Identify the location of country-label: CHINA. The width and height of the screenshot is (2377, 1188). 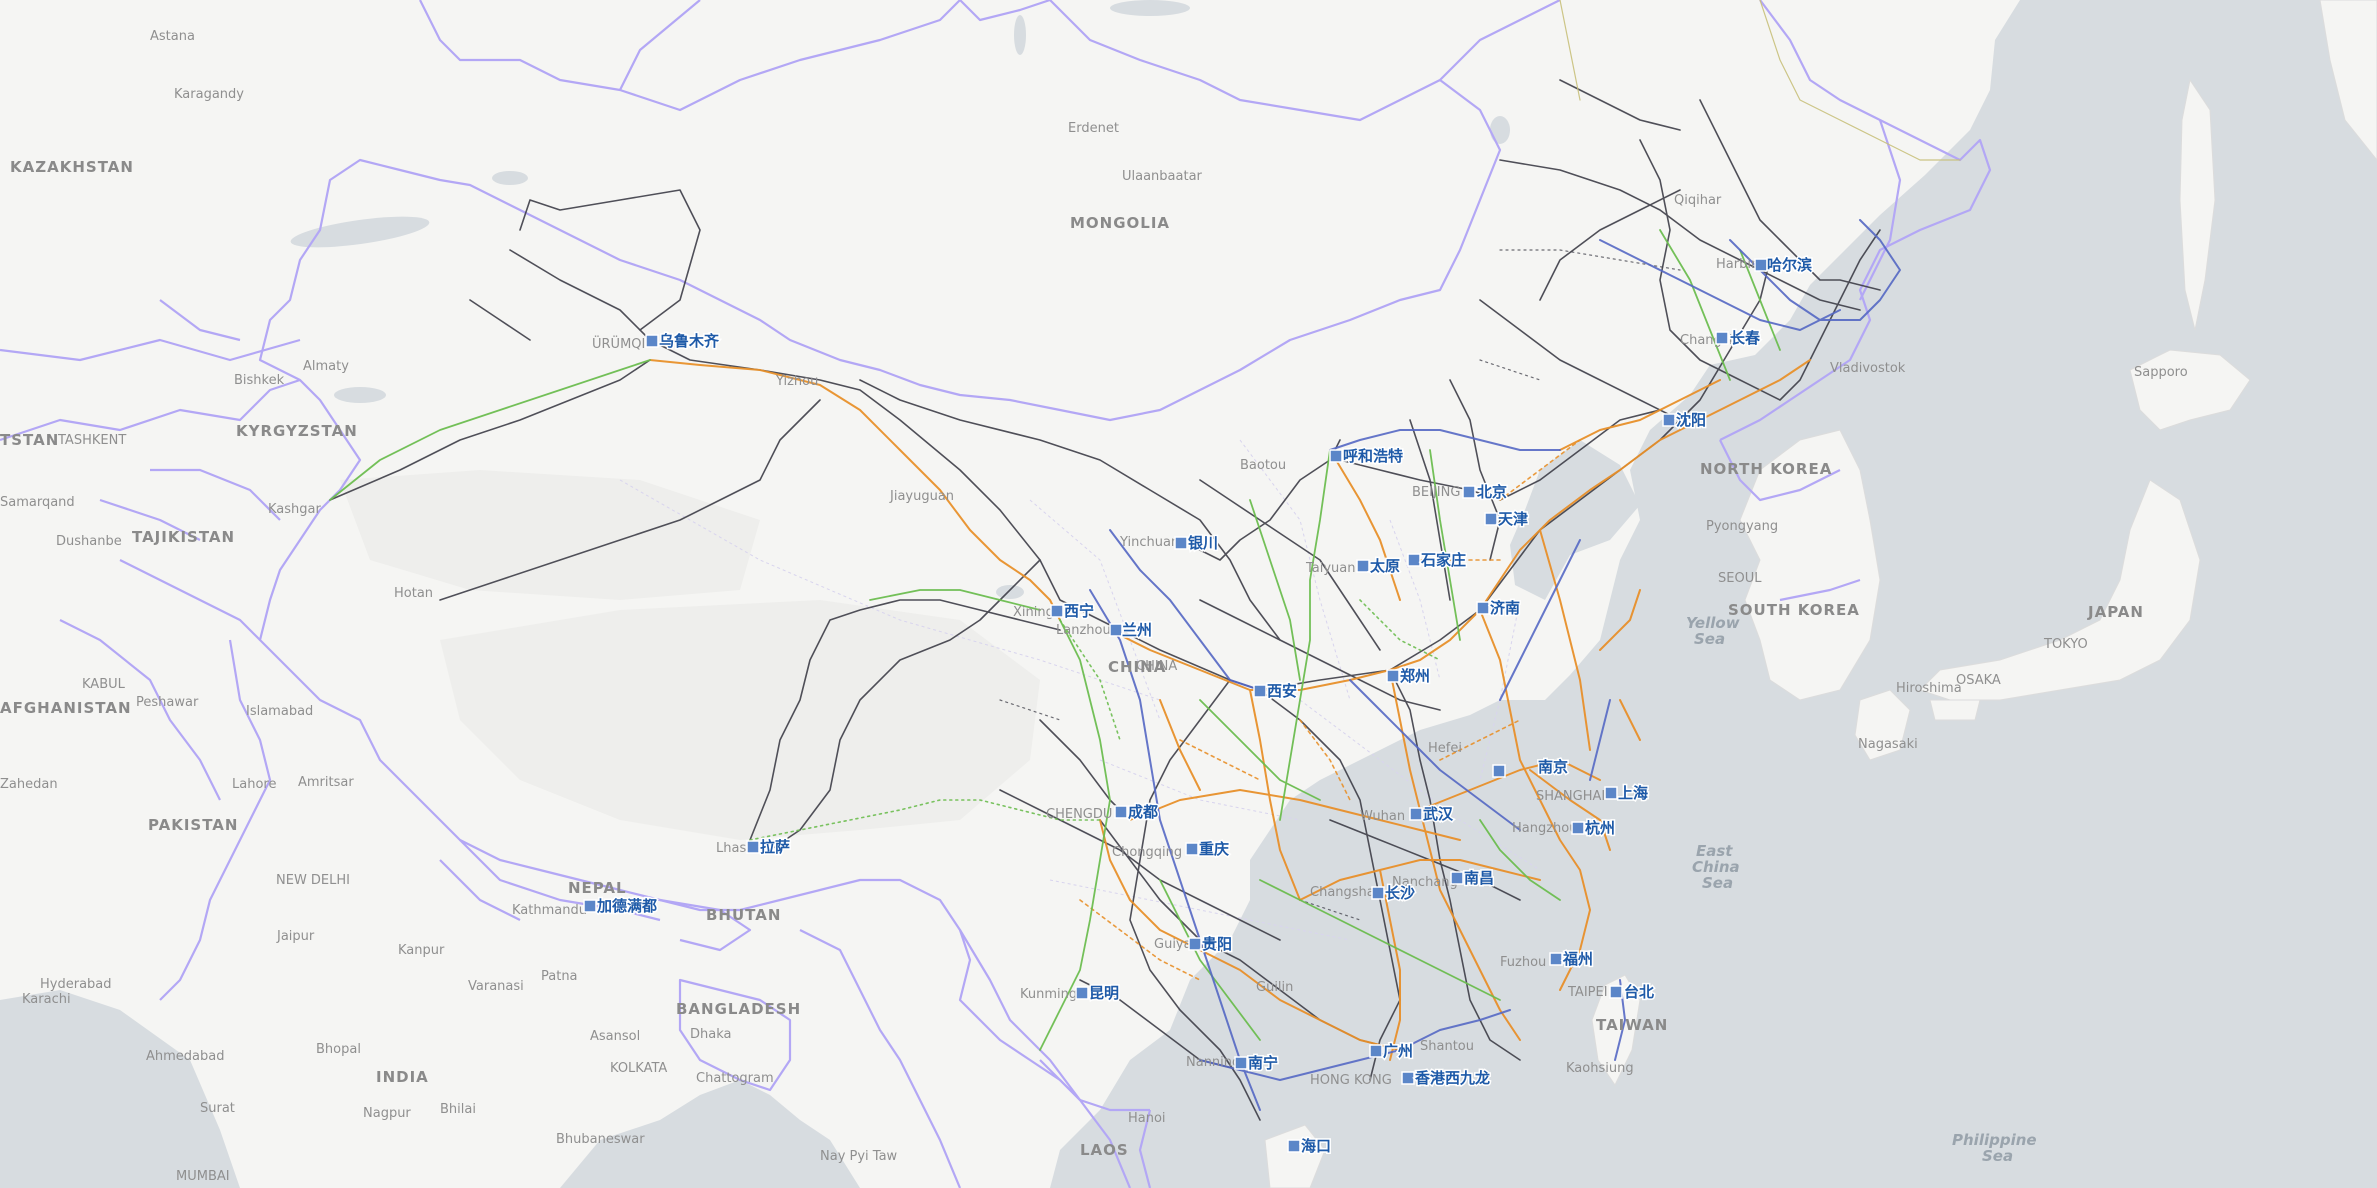
(1137, 667).